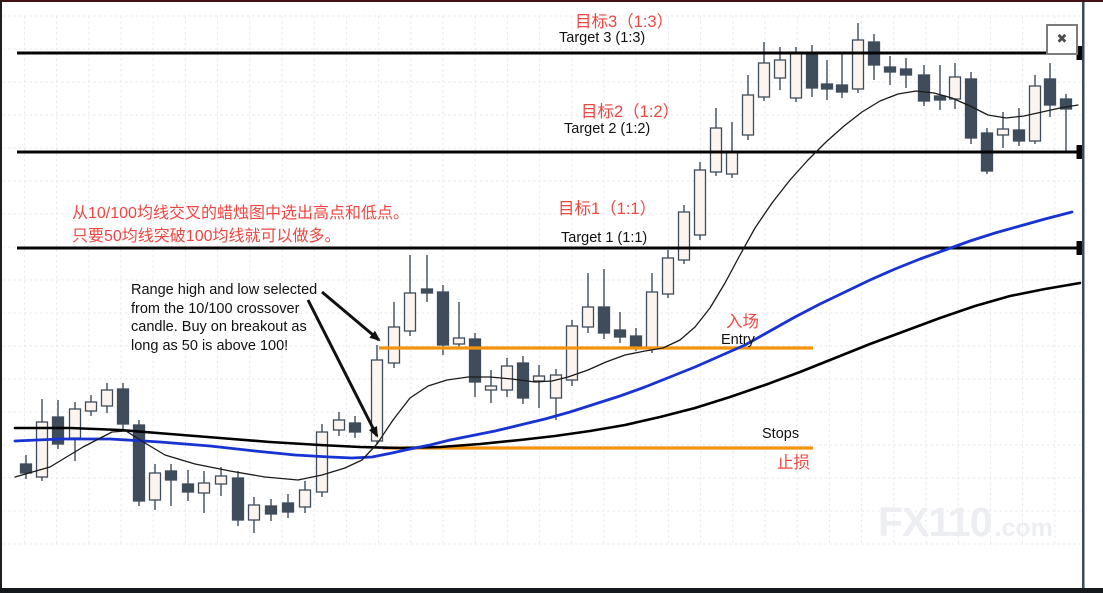  What do you see at coordinates (607, 129) in the screenshot?
I see `target2-label-en: Target 2 (1:2)` at bounding box center [607, 129].